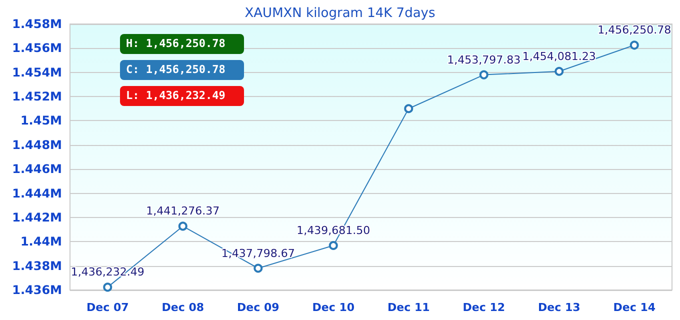  Describe the element at coordinates (176, 43) in the screenshot. I see `annotation: H: 1,456,250.78` at that location.